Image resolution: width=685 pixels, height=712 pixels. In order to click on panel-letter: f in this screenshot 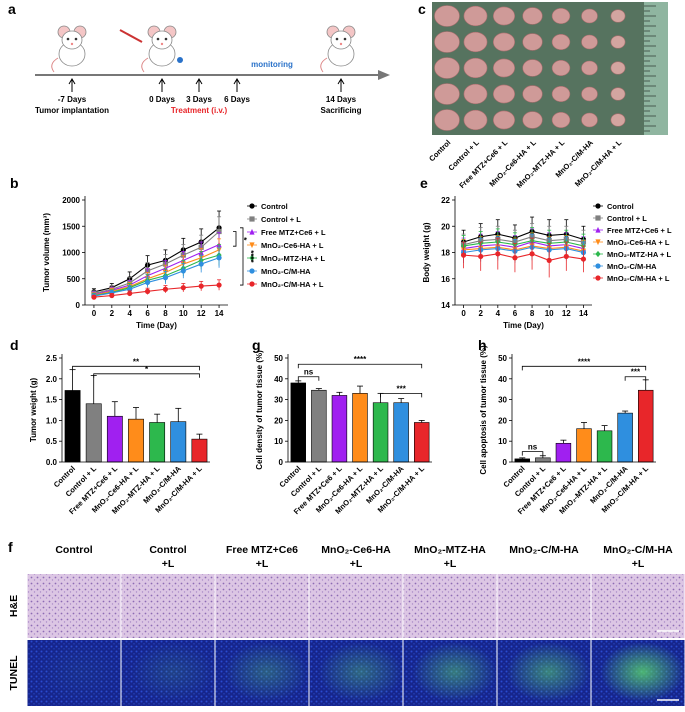, I will do `click(10, 547)`.